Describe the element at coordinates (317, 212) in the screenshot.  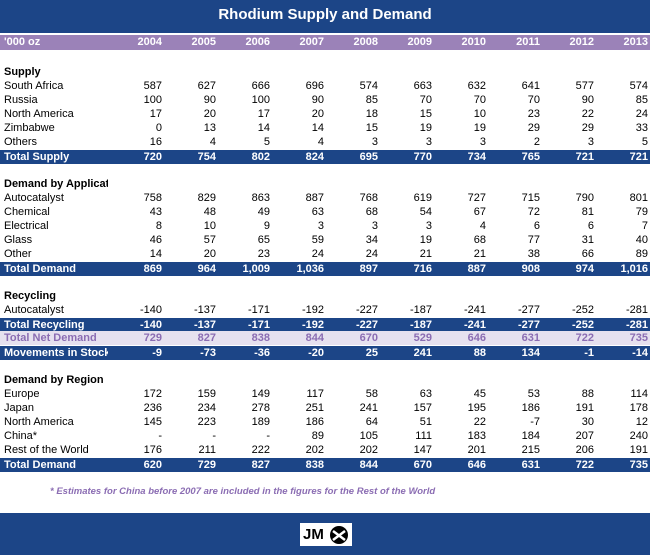
I see `cell-value: 63` at that location.